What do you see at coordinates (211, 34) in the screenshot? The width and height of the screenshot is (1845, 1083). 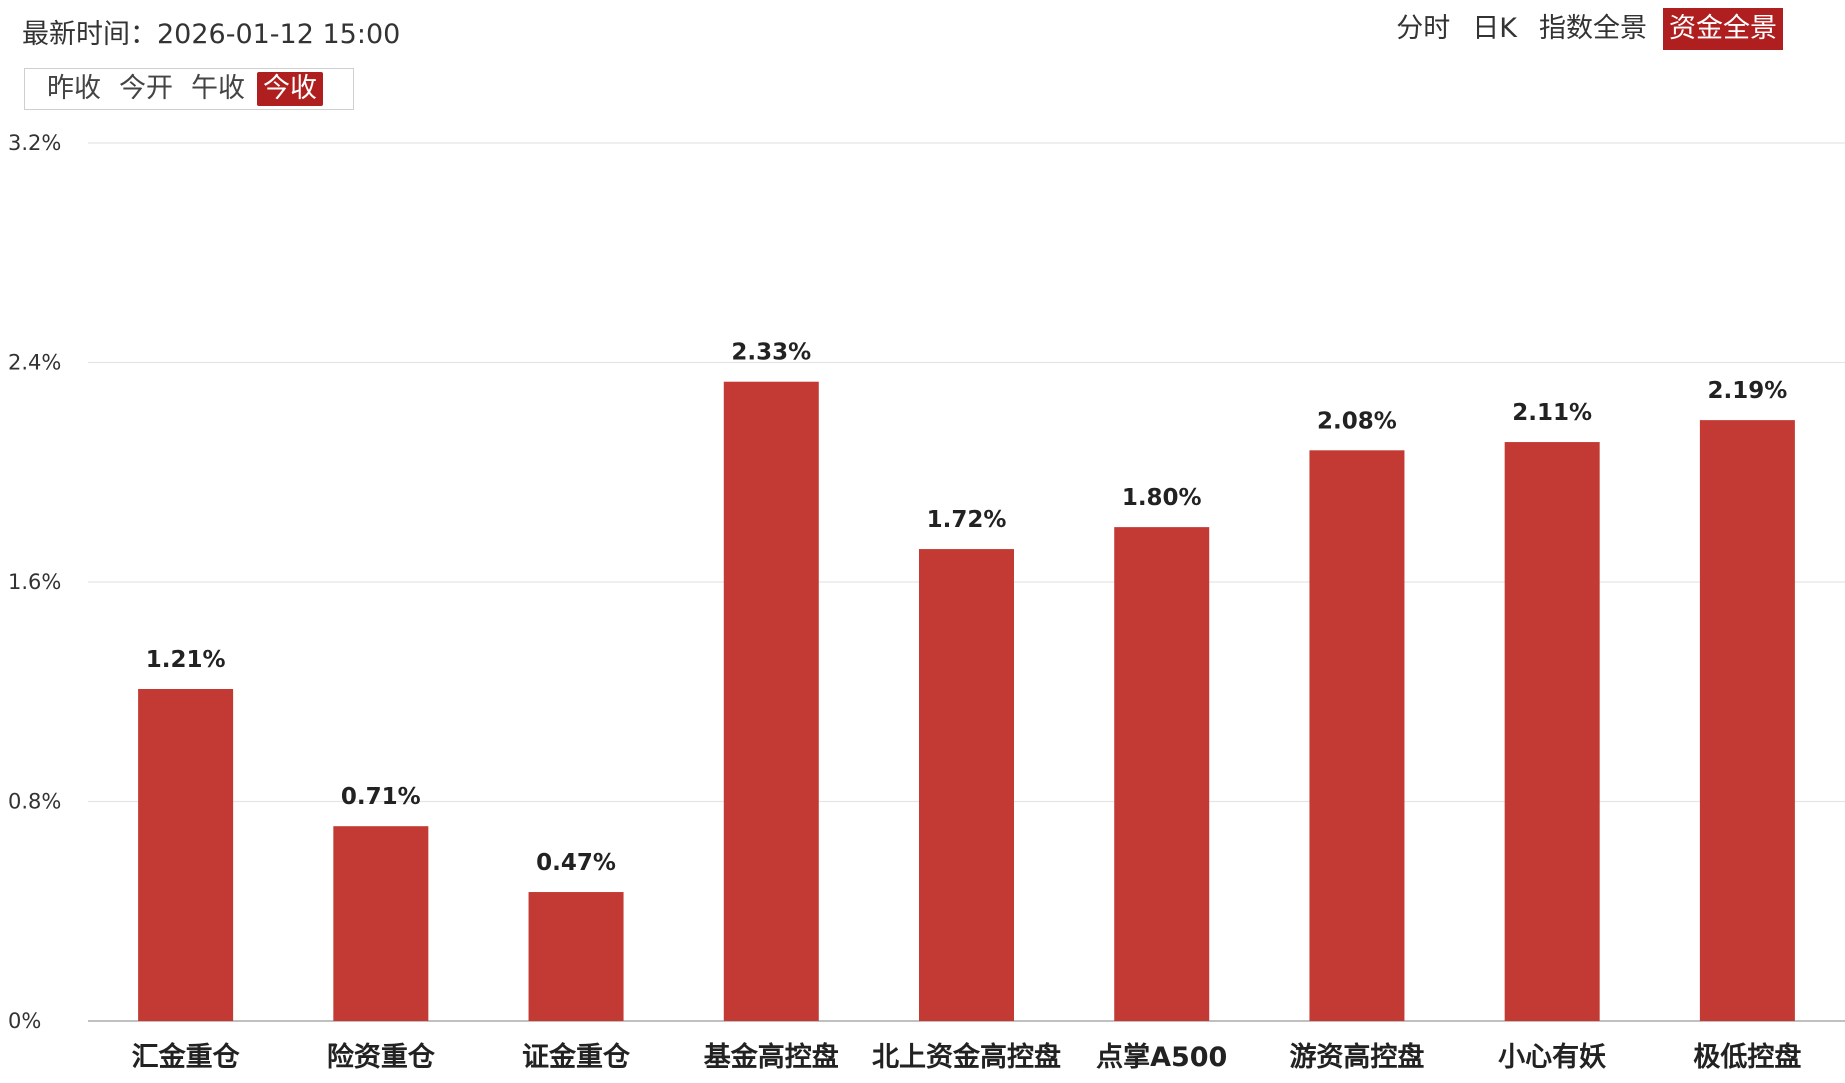 I see `latest-update-time: 最新时间：2026-01-12 15:00` at bounding box center [211, 34].